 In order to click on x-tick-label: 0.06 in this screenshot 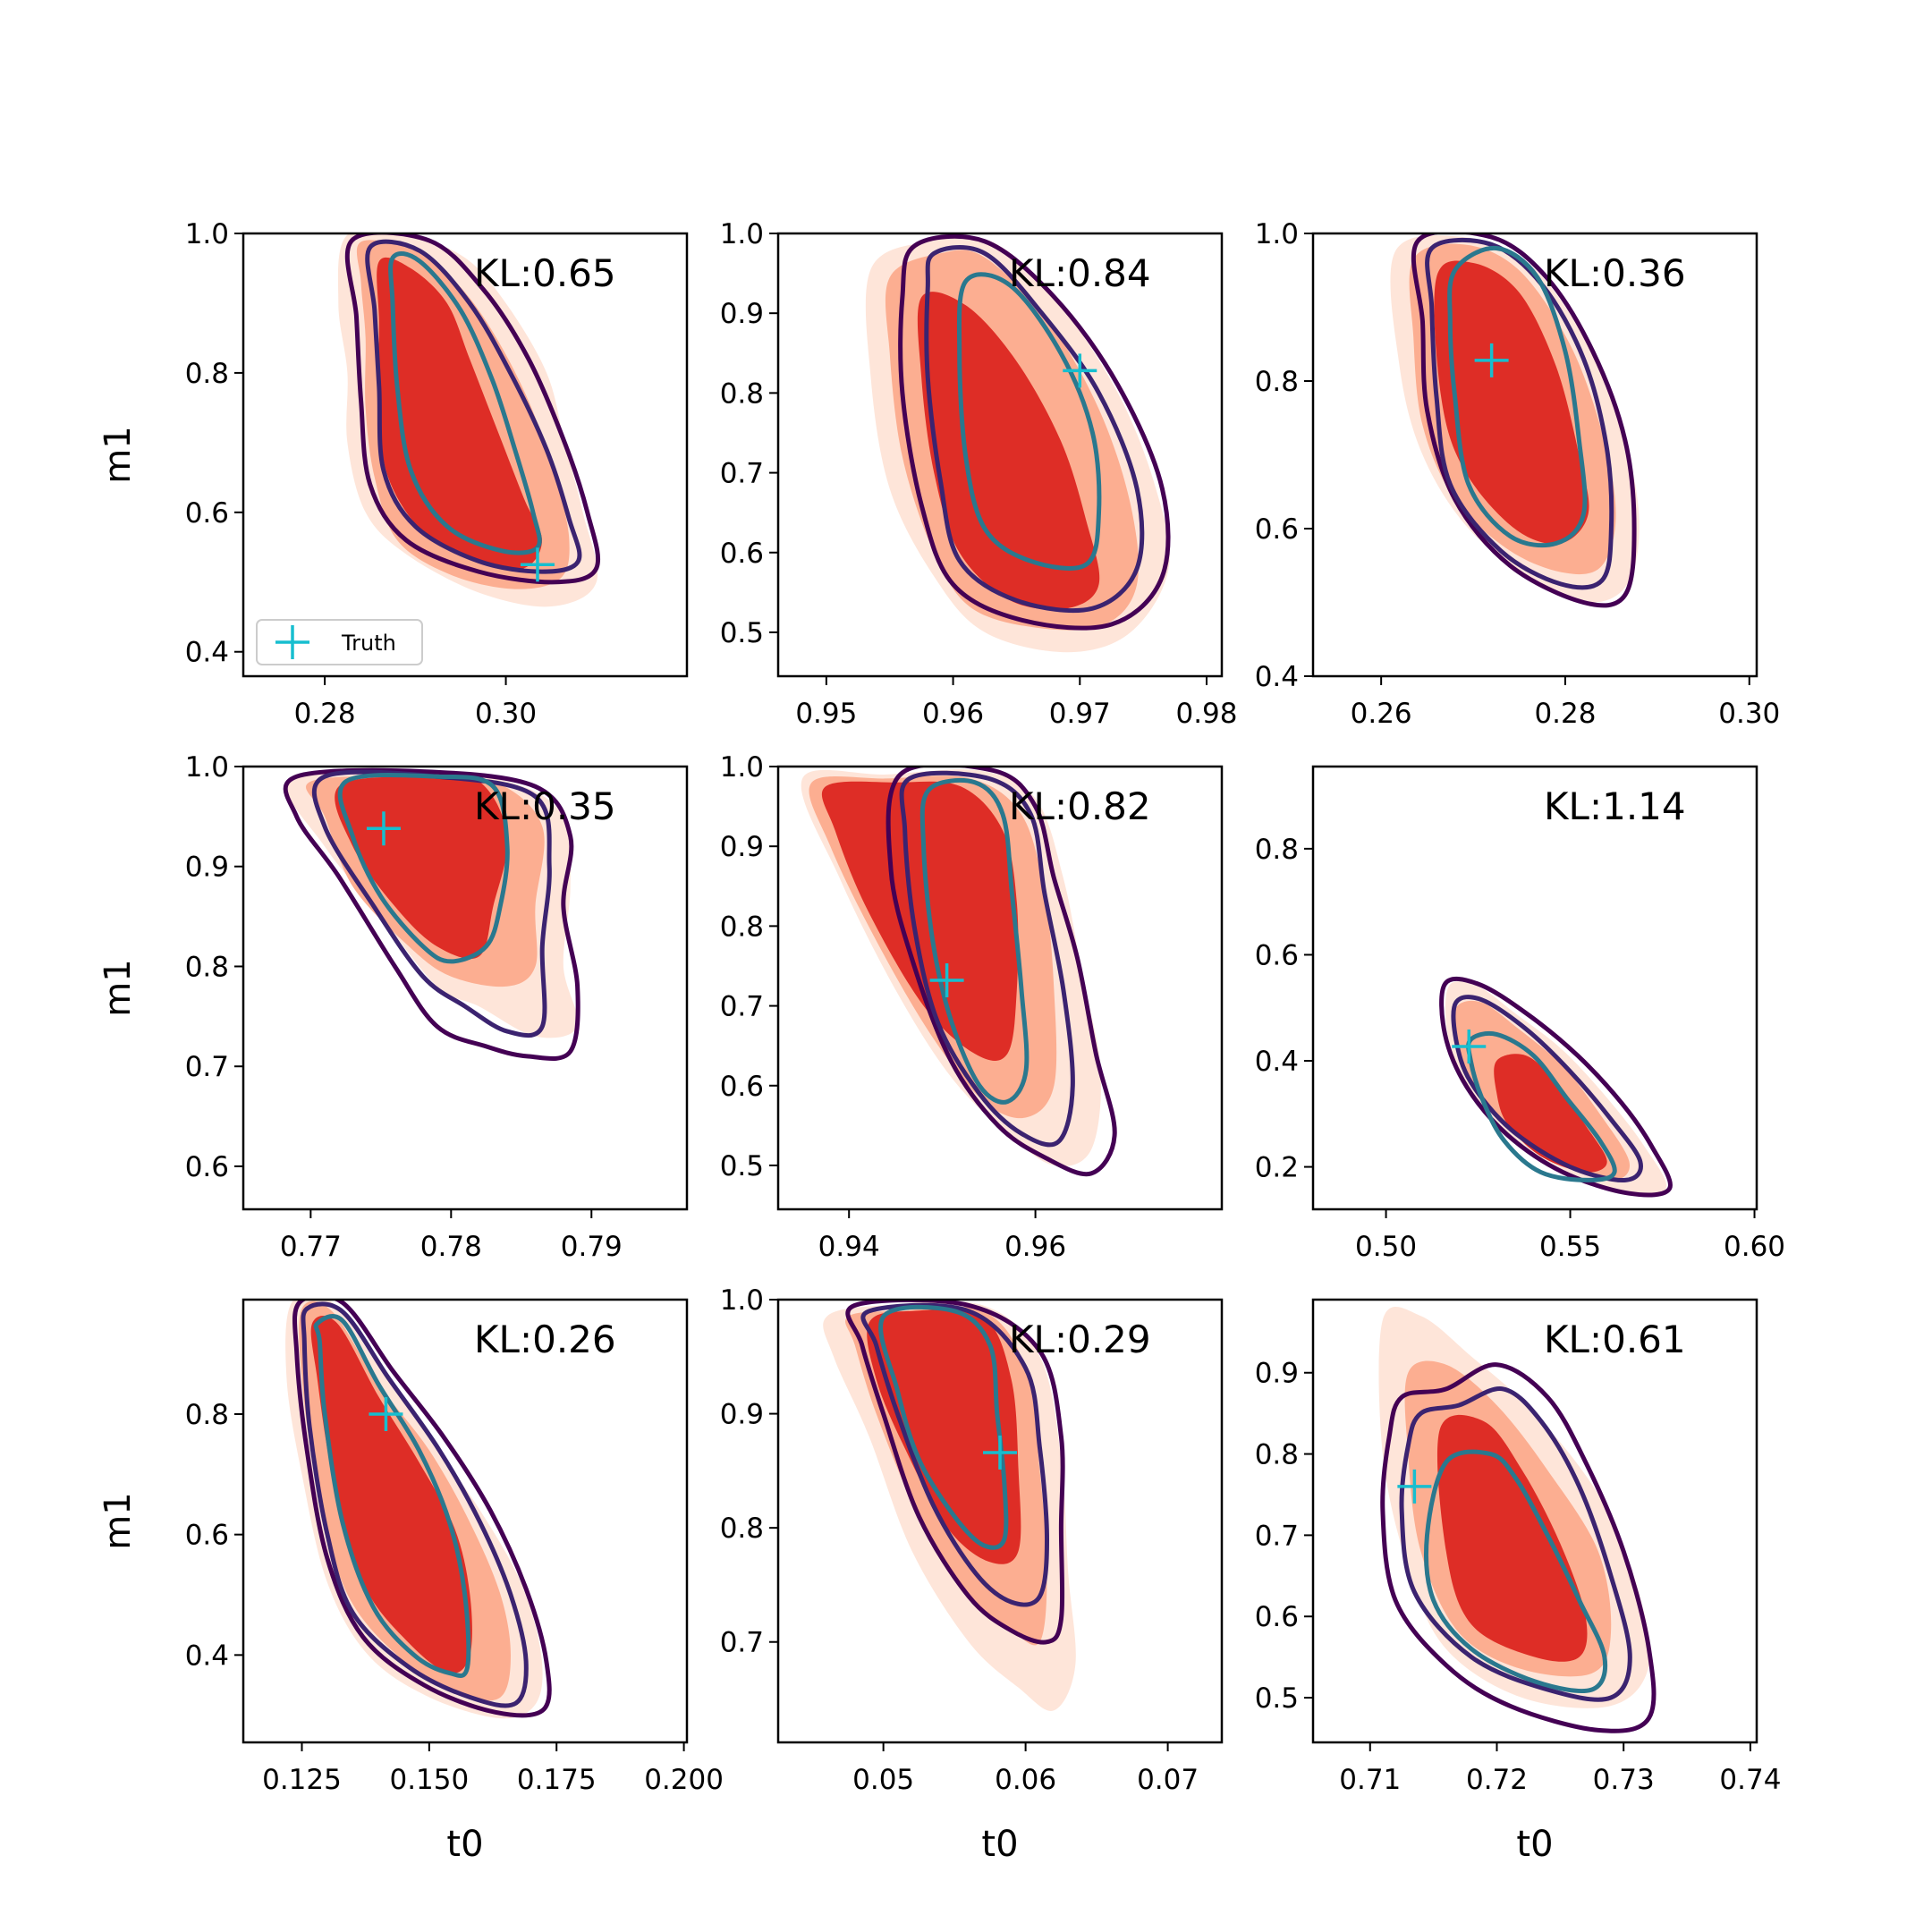, I will do `click(1025, 1780)`.